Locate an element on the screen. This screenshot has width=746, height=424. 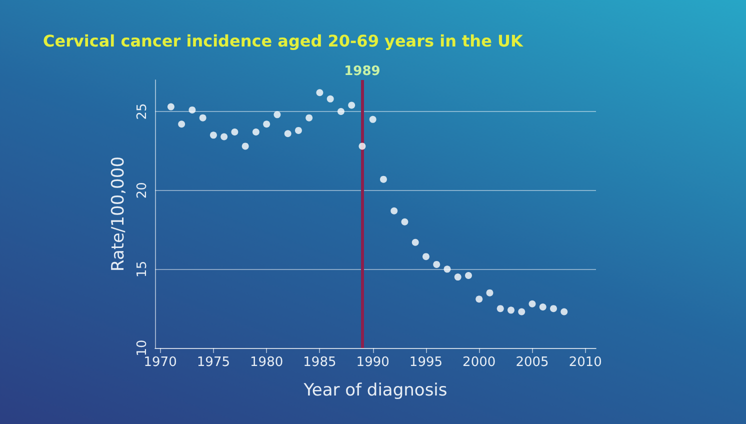
x-tick-label: 1975 is located at coordinates (213, 362).